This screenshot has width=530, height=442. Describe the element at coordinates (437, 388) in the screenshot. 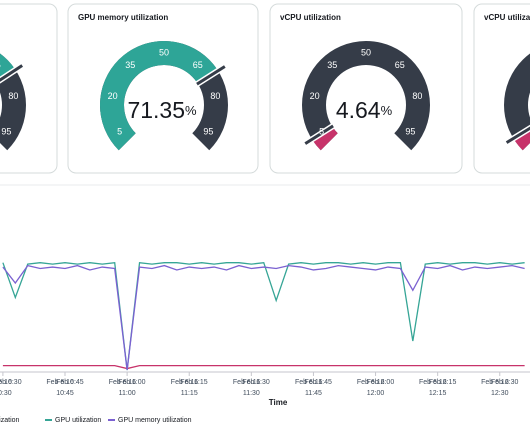

I see `x-tick-label: Feb 6 12:15Feb 6 12:15` at that location.